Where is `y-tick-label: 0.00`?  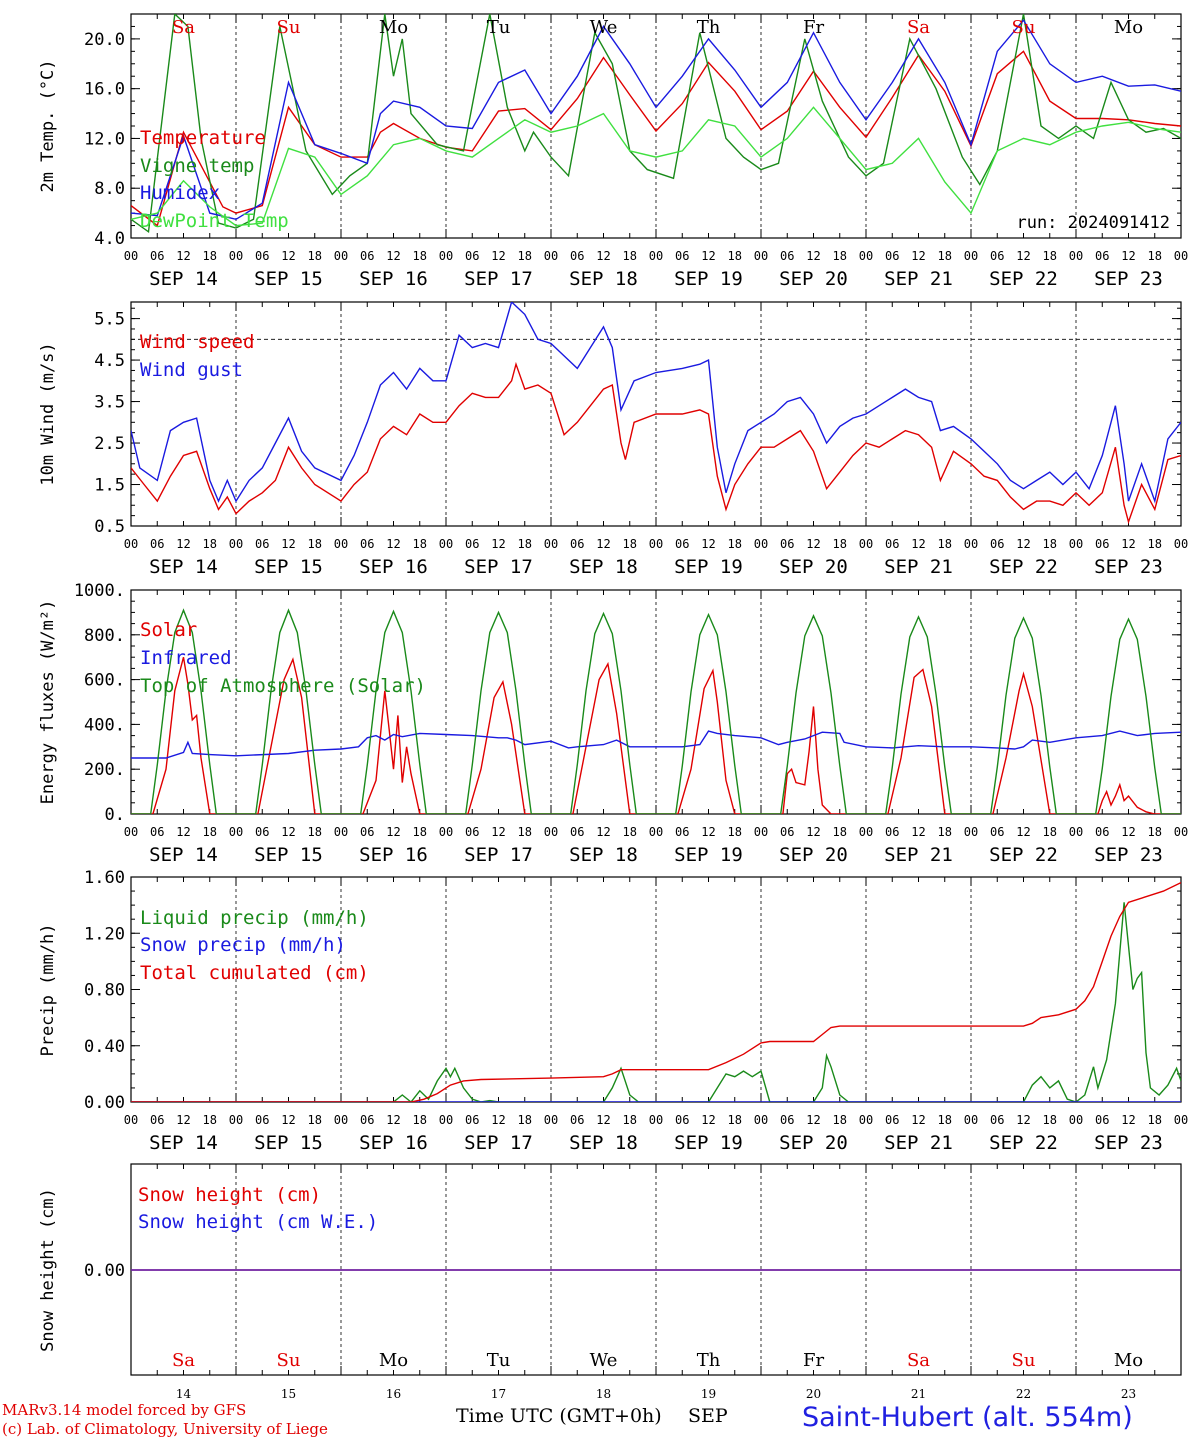
y-tick-label: 0.00 is located at coordinates (104, 1271).